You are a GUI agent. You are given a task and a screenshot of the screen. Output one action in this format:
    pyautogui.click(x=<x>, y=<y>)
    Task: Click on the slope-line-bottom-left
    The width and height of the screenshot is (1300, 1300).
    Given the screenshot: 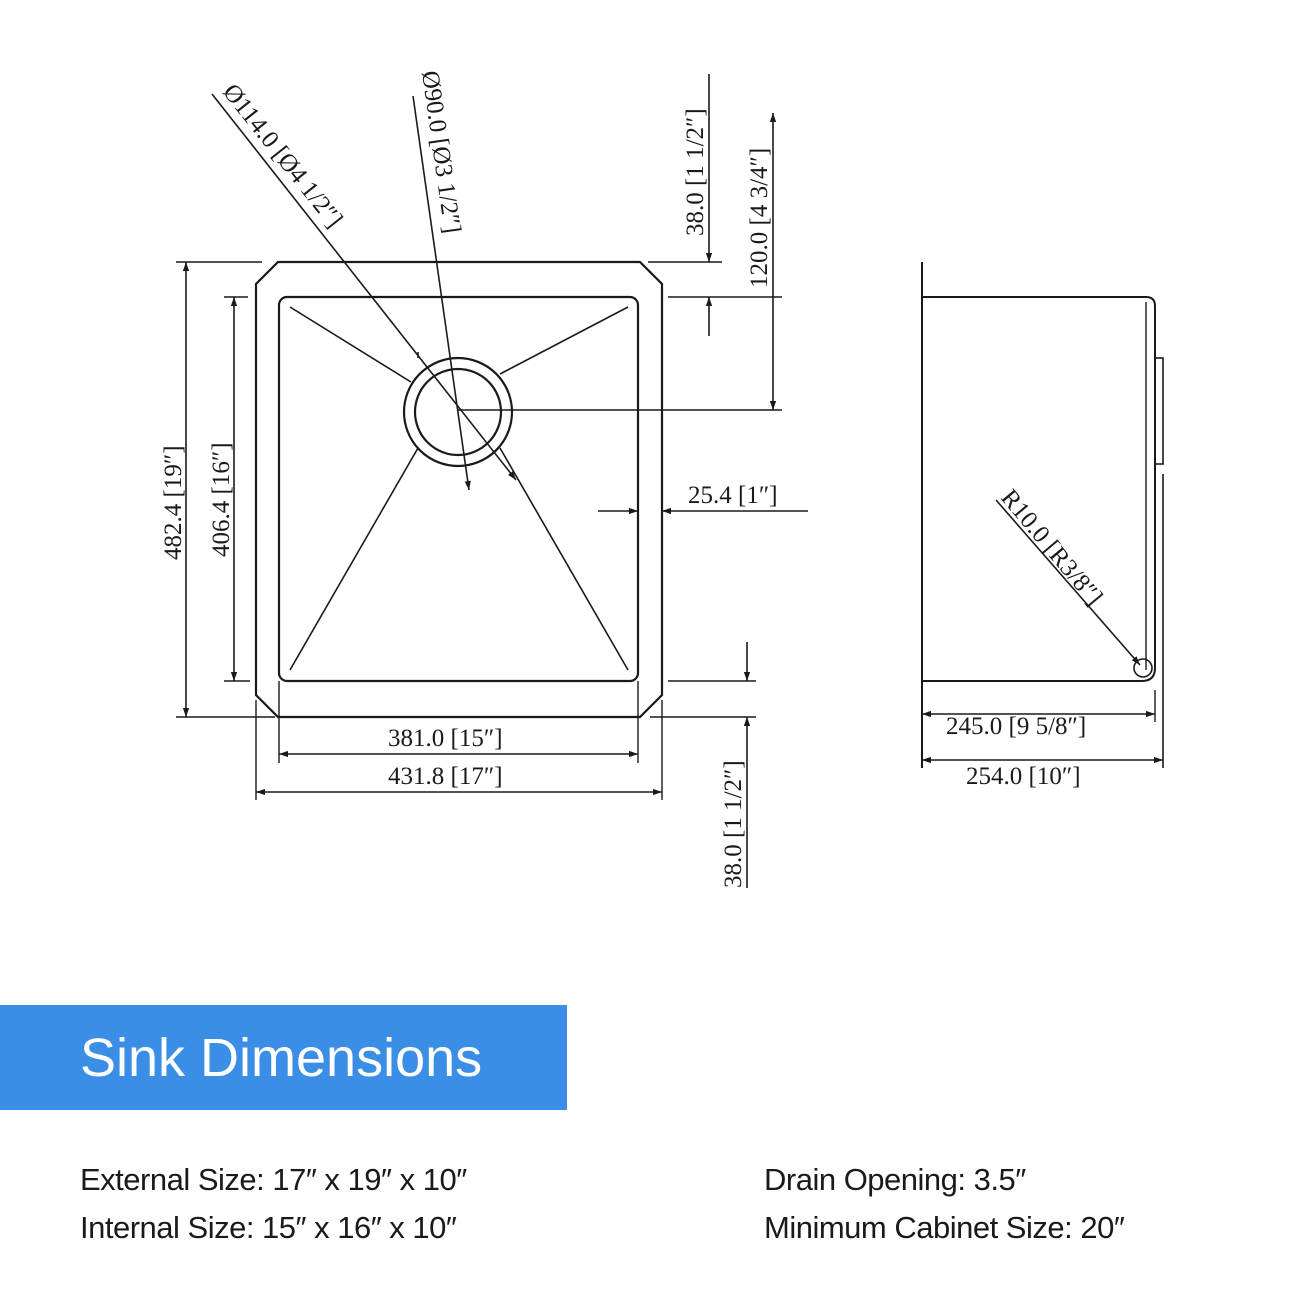 What is the action you would take?
    pyautogui.click(x=354, y=559)
    